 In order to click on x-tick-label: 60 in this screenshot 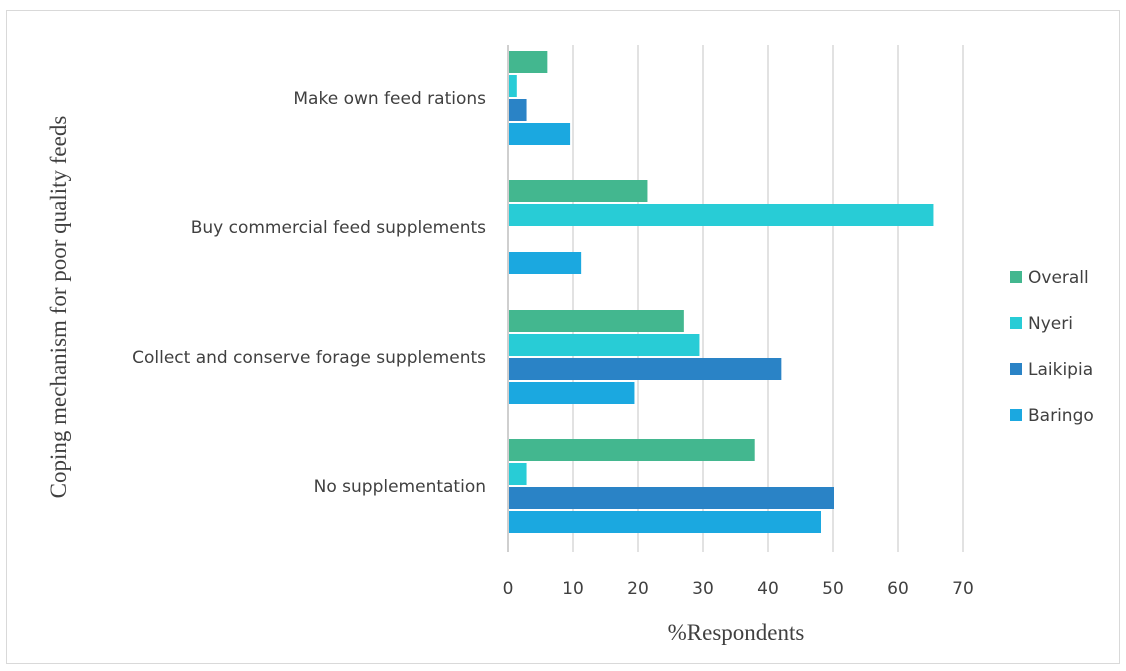, I will do `click(898, 589)`.